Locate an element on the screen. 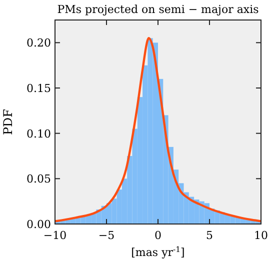 The image size is (274, 266). y-tick-label: 0.15 is located at coordinates (38, 88).